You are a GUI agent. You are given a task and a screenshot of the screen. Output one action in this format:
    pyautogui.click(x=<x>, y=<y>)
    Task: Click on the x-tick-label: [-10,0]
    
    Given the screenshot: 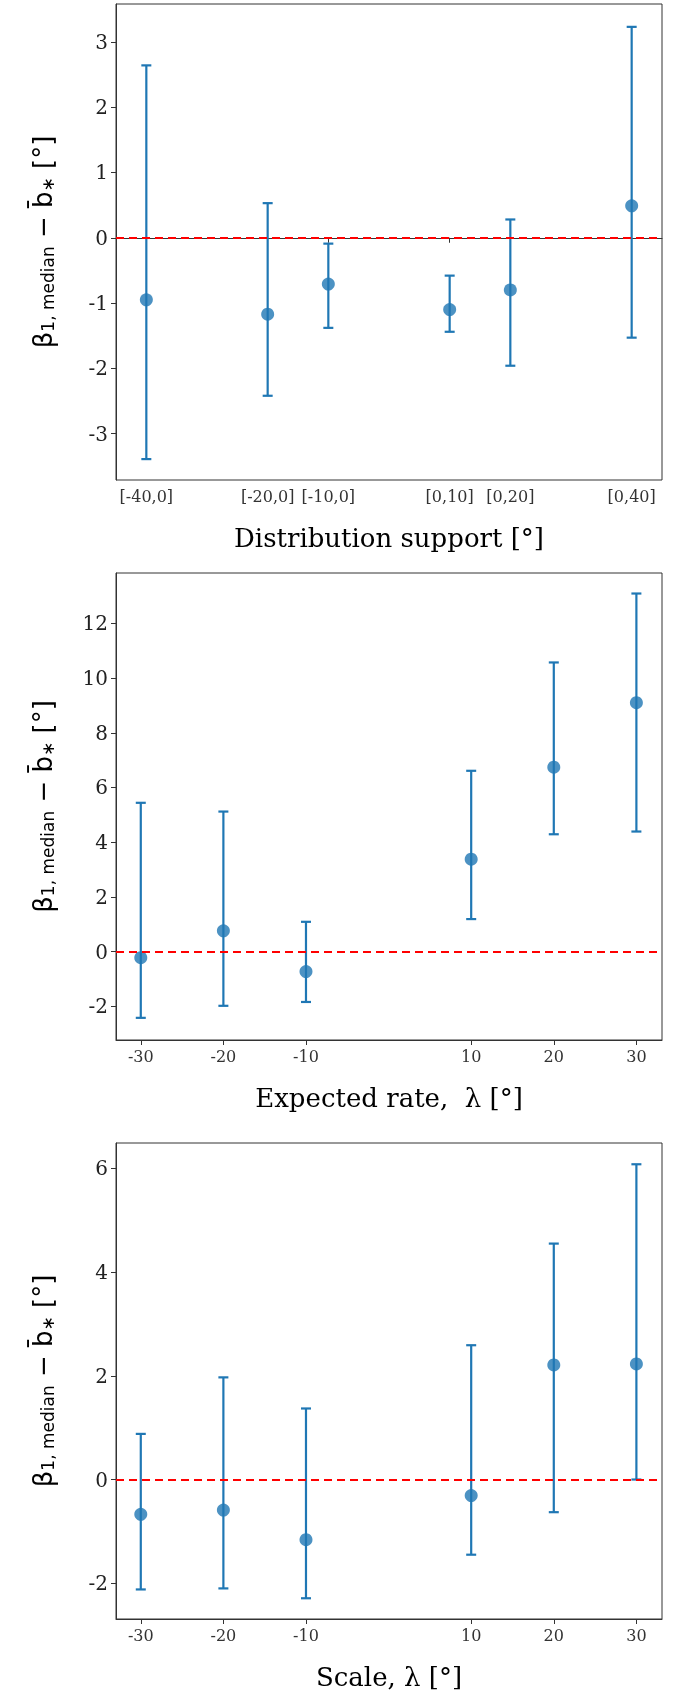 What is the action you would take?
    pyautogui.click(x=328, y=496)
    